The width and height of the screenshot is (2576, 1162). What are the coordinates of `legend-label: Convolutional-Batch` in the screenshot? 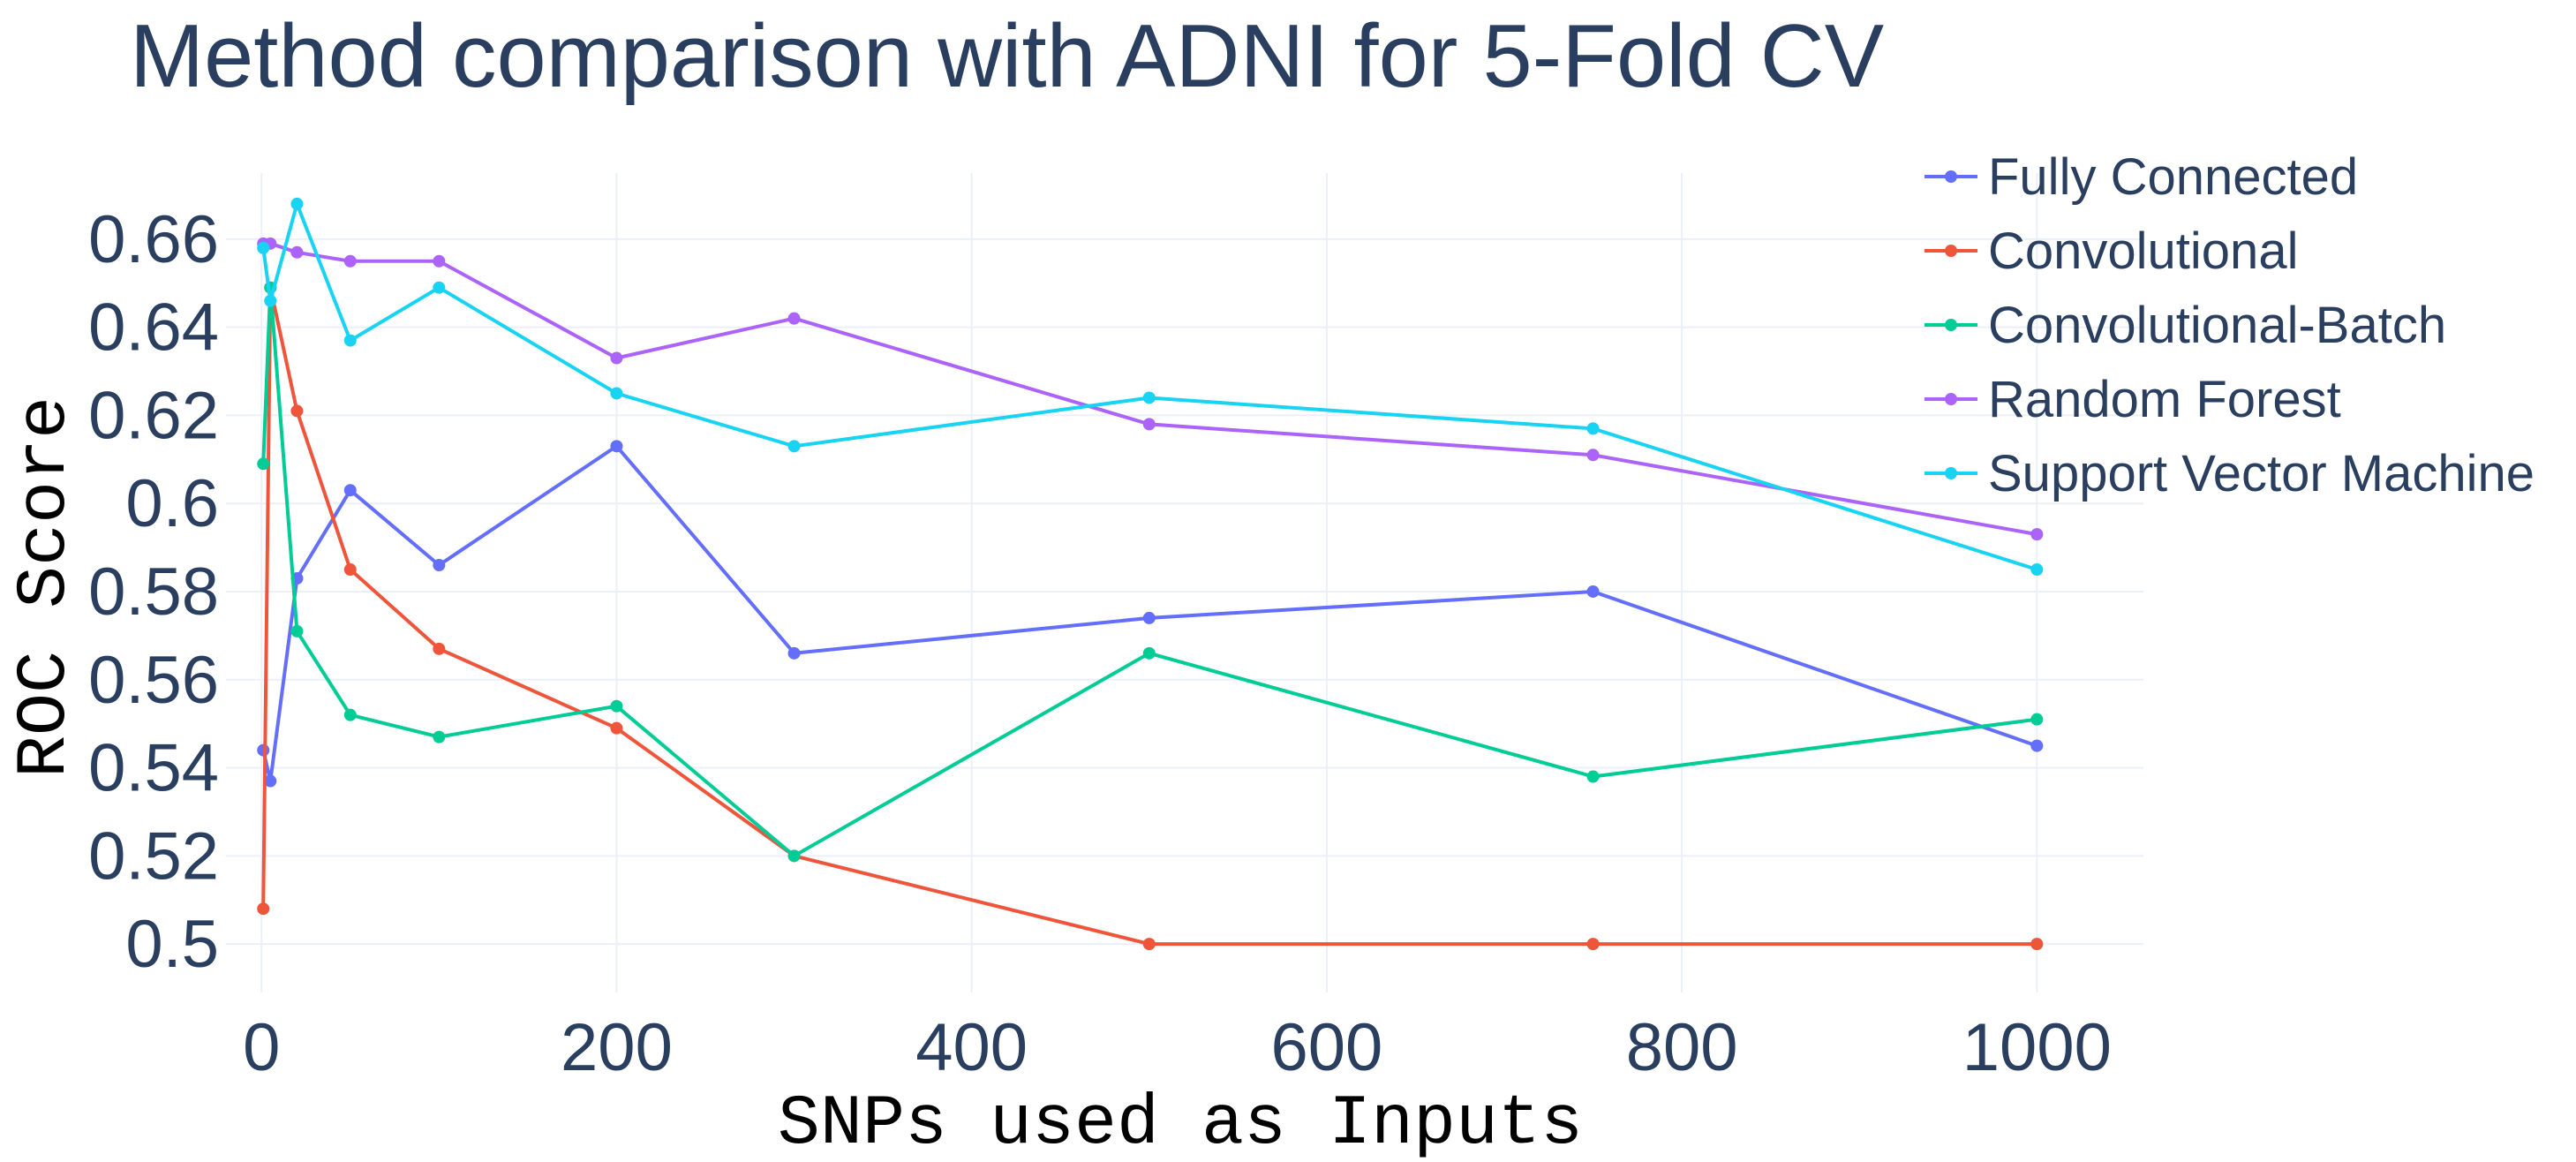 It's located at (2217, 325).